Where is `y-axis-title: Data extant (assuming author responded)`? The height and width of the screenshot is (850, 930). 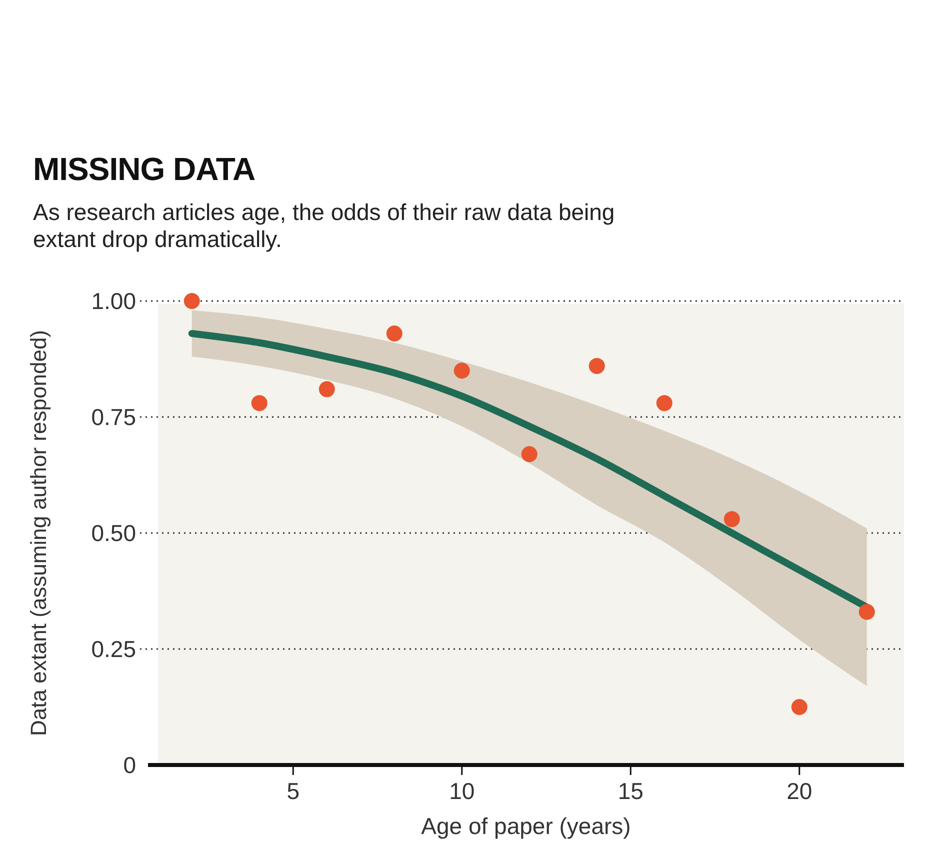
y-axis-title: Data extant (assuming author responded) is located at coordinates (38, 533).